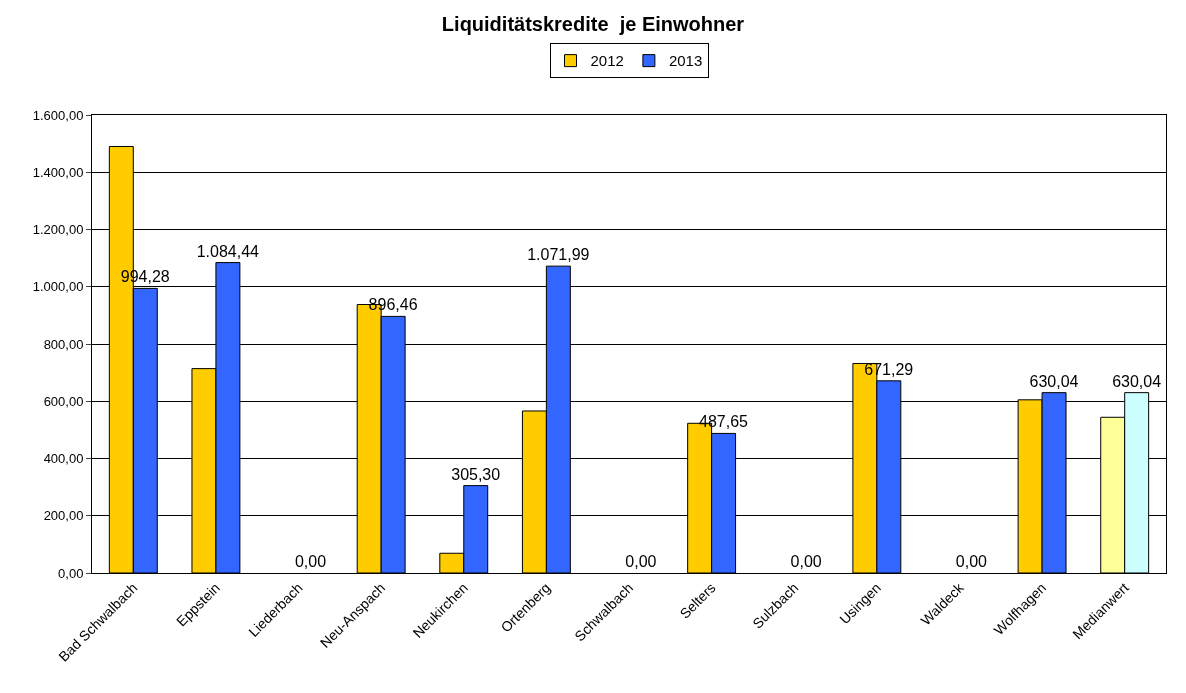 The height and width of the screenshot is (693, 1186). What do you see at coordinates (228, 251) in the screenshot?
I see `data-label: 1.084,44` at bounding box center [228, 251].